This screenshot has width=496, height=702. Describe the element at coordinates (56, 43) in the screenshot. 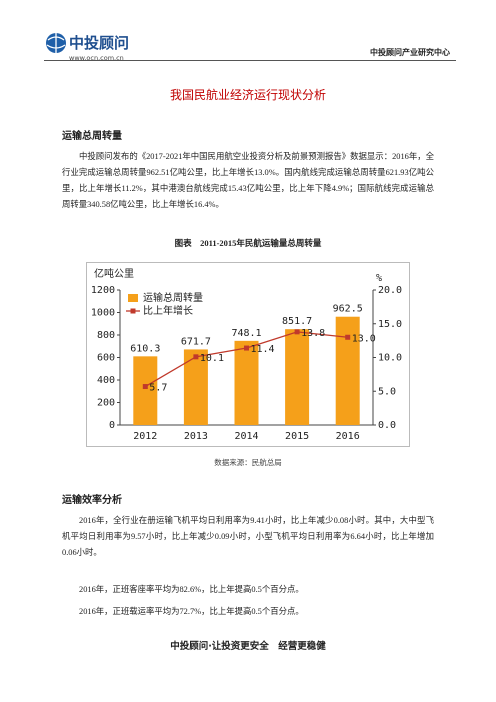

I see `logo-lines` at that location.